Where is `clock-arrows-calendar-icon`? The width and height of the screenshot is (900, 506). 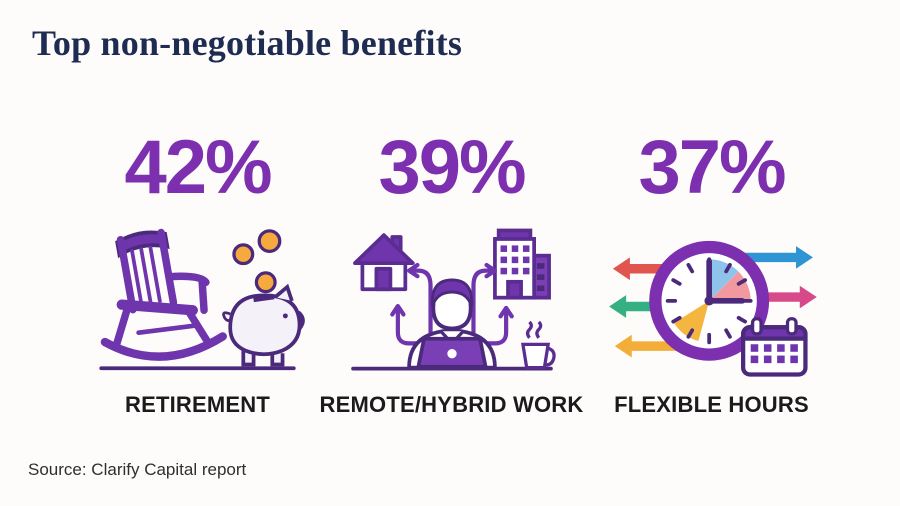 clock-arrows-calendar-icon is located at coordinates (712, 297).